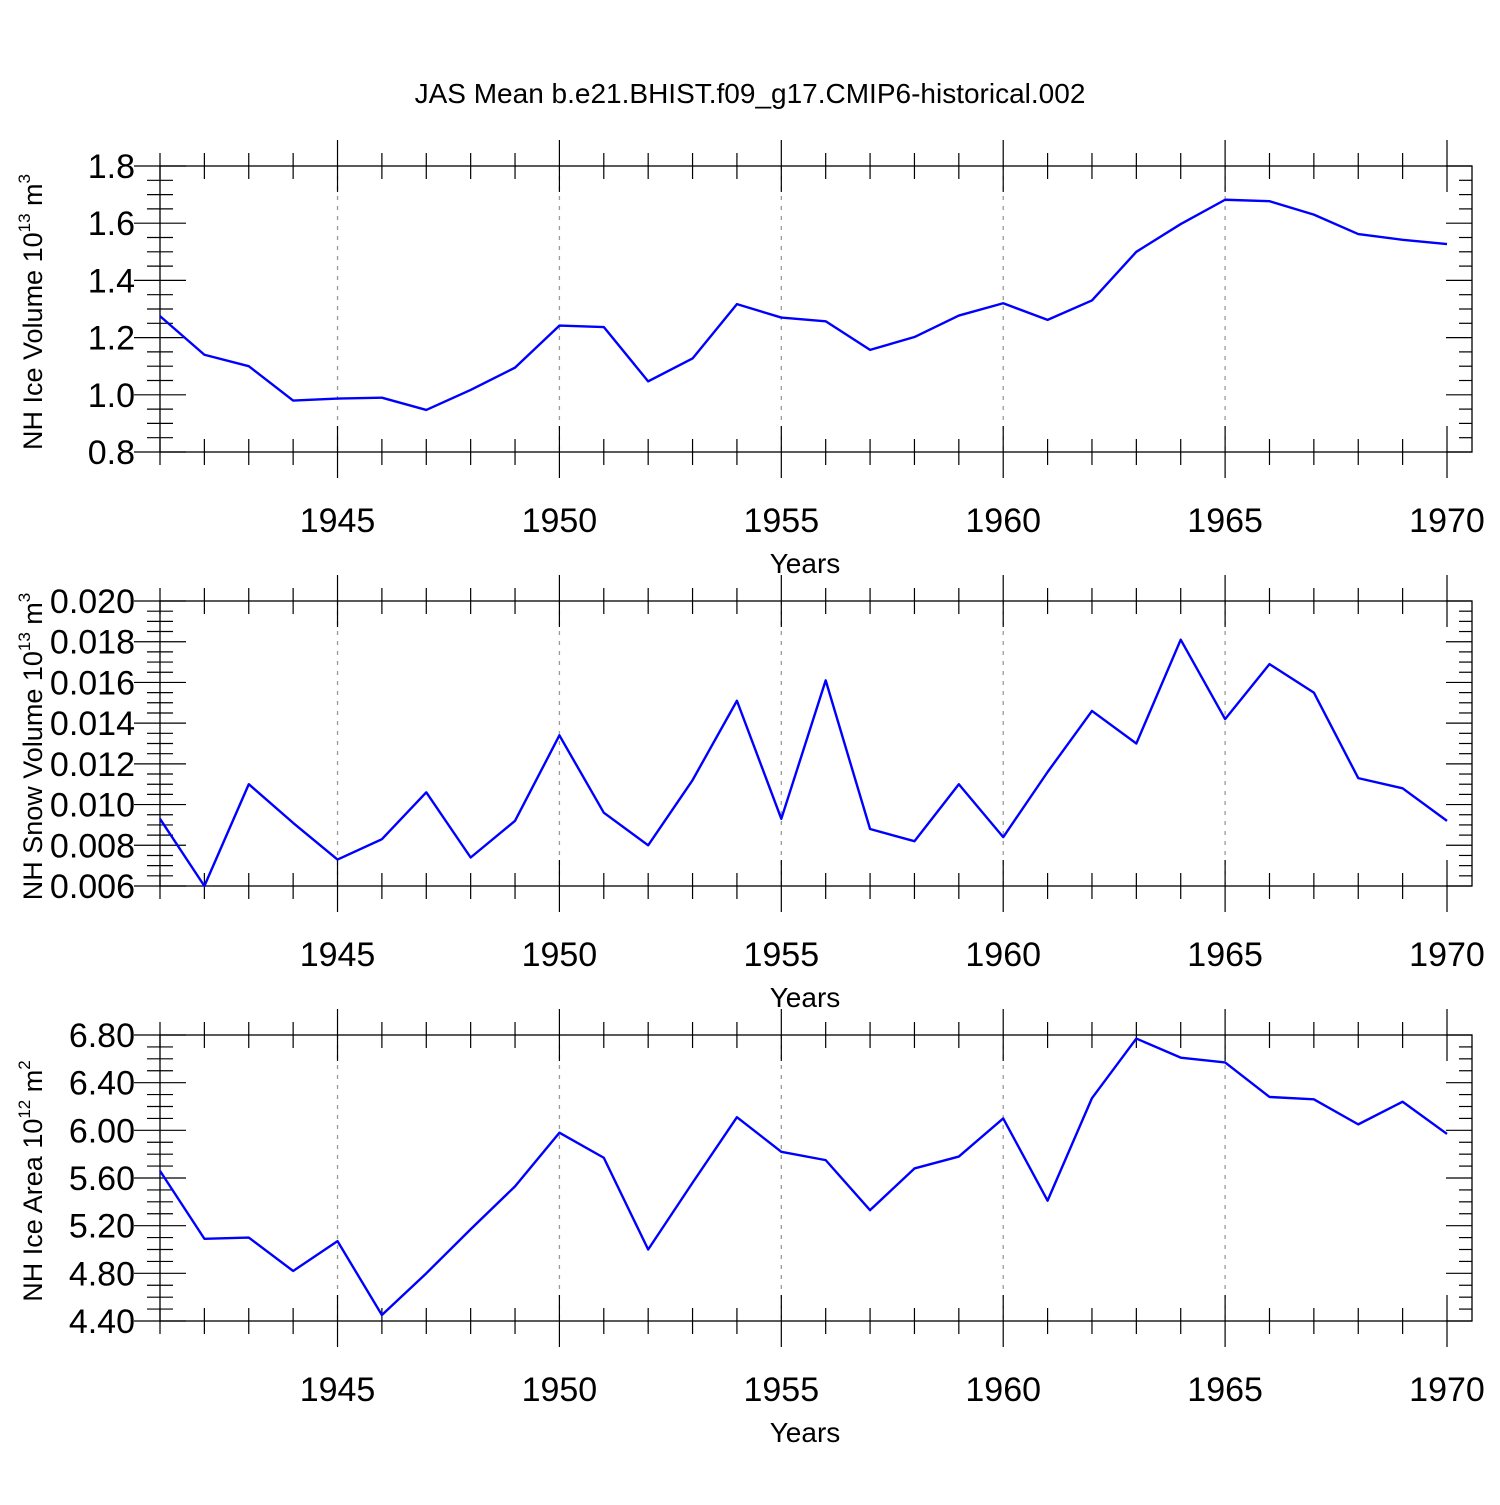 The width and height of the screenshot is (1500, 1505). Describe the element at coordinates (102, 1322) in the screenshot. I see `ice-area-ytick-label: 4.40` at that location.